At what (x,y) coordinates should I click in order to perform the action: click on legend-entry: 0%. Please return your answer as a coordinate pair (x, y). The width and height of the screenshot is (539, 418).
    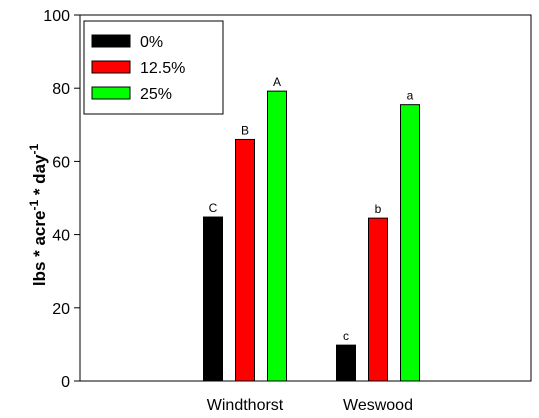
    Looking at the image, I should click on (151, 42).